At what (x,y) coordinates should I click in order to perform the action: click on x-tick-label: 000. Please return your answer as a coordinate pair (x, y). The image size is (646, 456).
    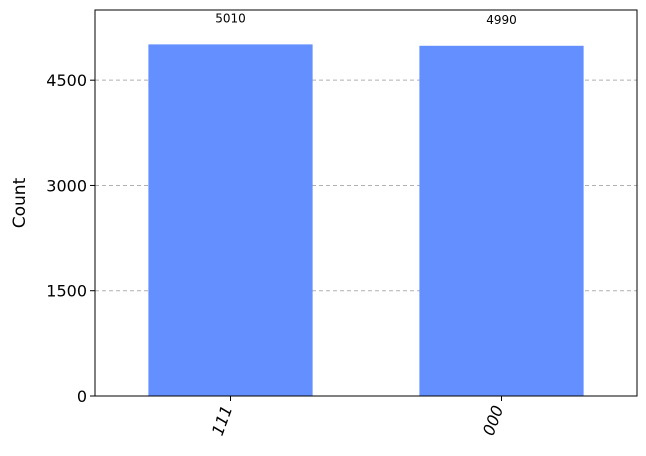
    Looking at the image, I should click on (493, 420).